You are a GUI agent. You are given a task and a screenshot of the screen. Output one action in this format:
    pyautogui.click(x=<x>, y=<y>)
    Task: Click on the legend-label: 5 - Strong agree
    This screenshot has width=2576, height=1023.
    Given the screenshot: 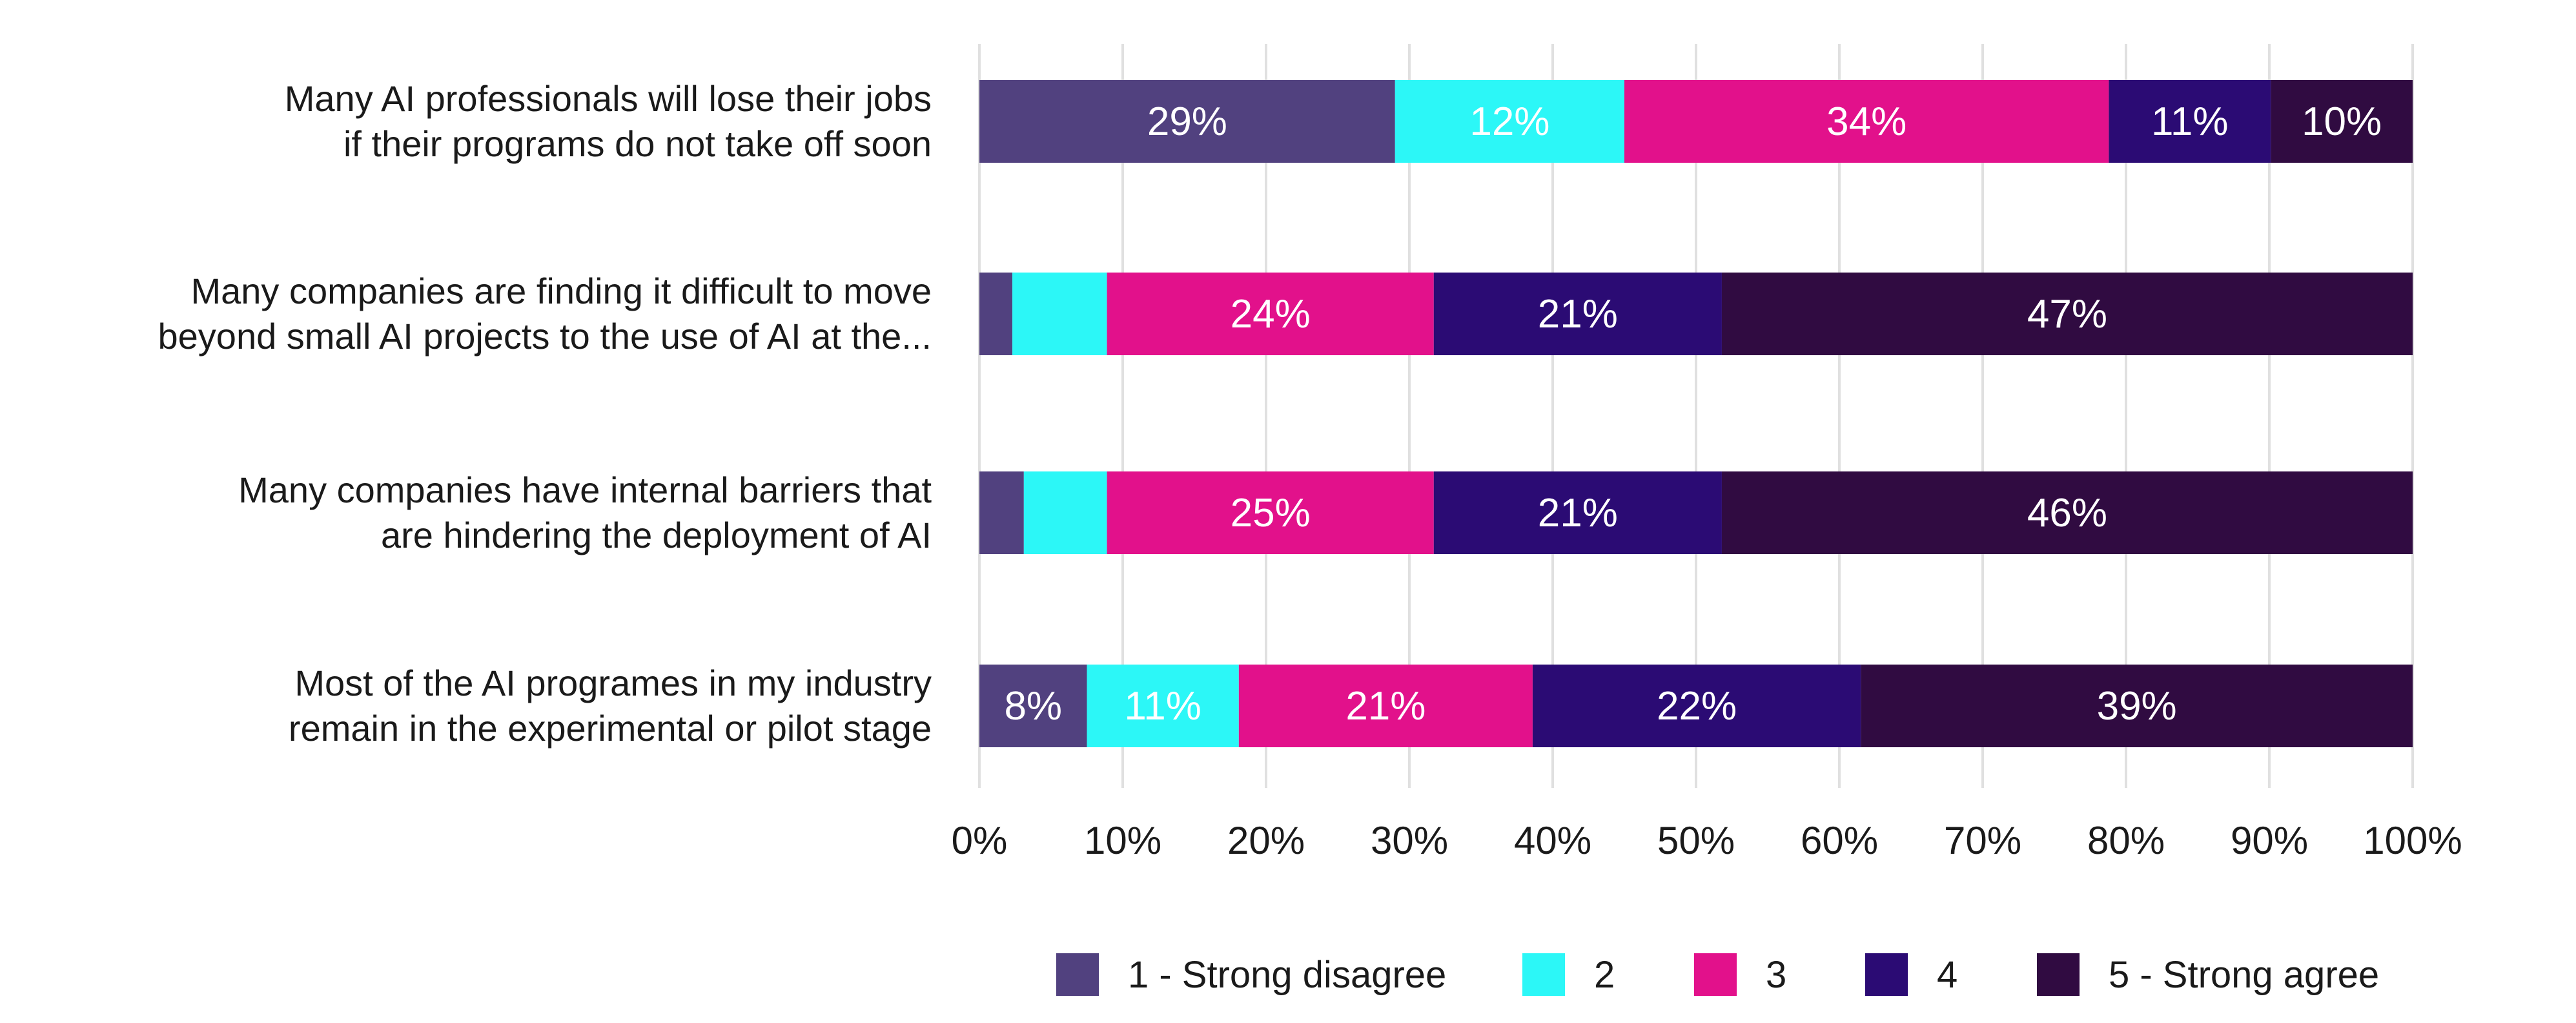 What is the action you would take?
    pyautogui.click(x=2244, y=975)
    